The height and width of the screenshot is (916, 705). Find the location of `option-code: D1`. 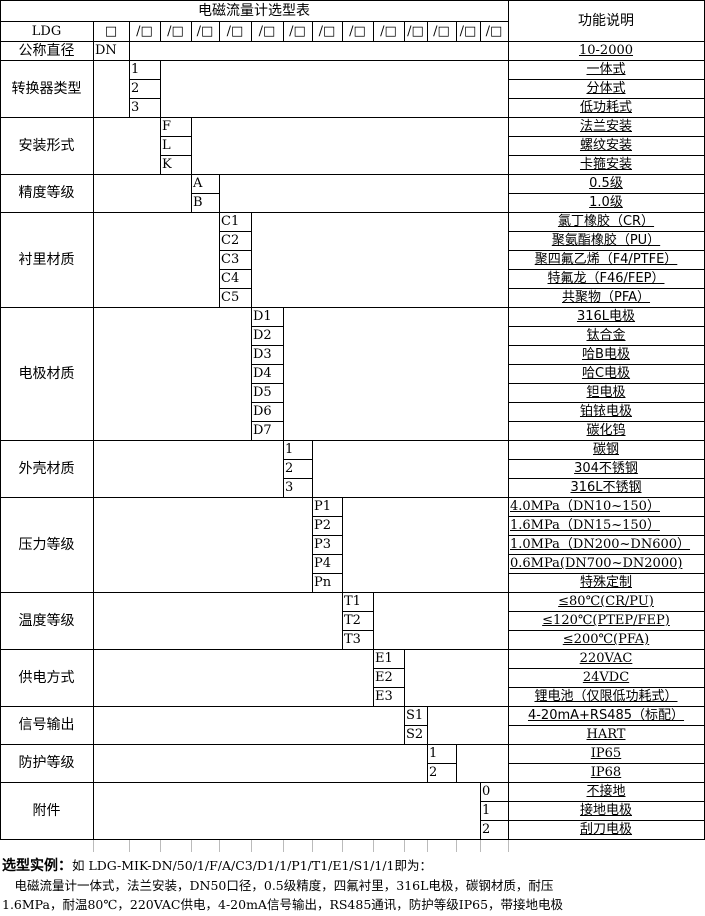

option-code: D1 is located at coordinates (267, 317).